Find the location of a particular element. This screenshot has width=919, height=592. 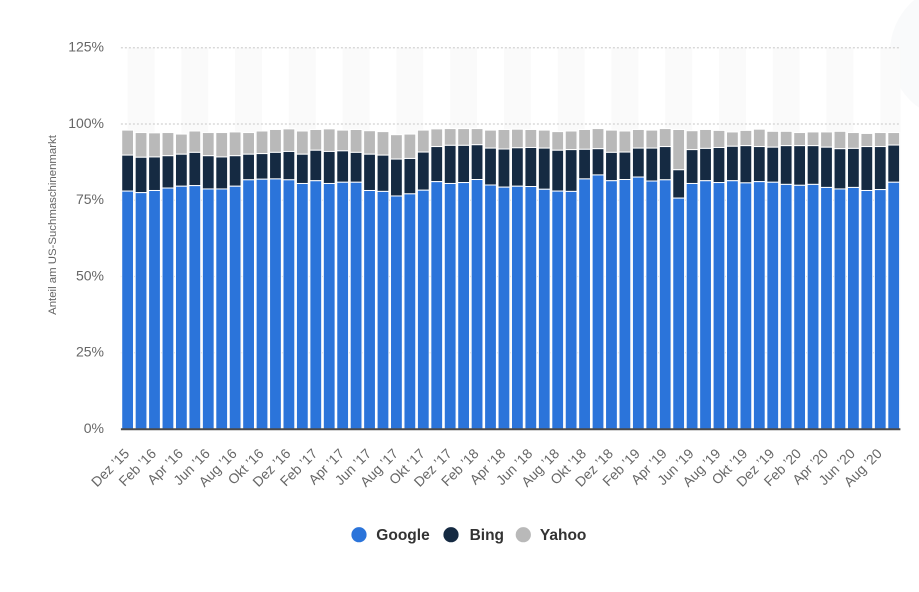

svg-text: 125% is located at coordinates (86, 47).